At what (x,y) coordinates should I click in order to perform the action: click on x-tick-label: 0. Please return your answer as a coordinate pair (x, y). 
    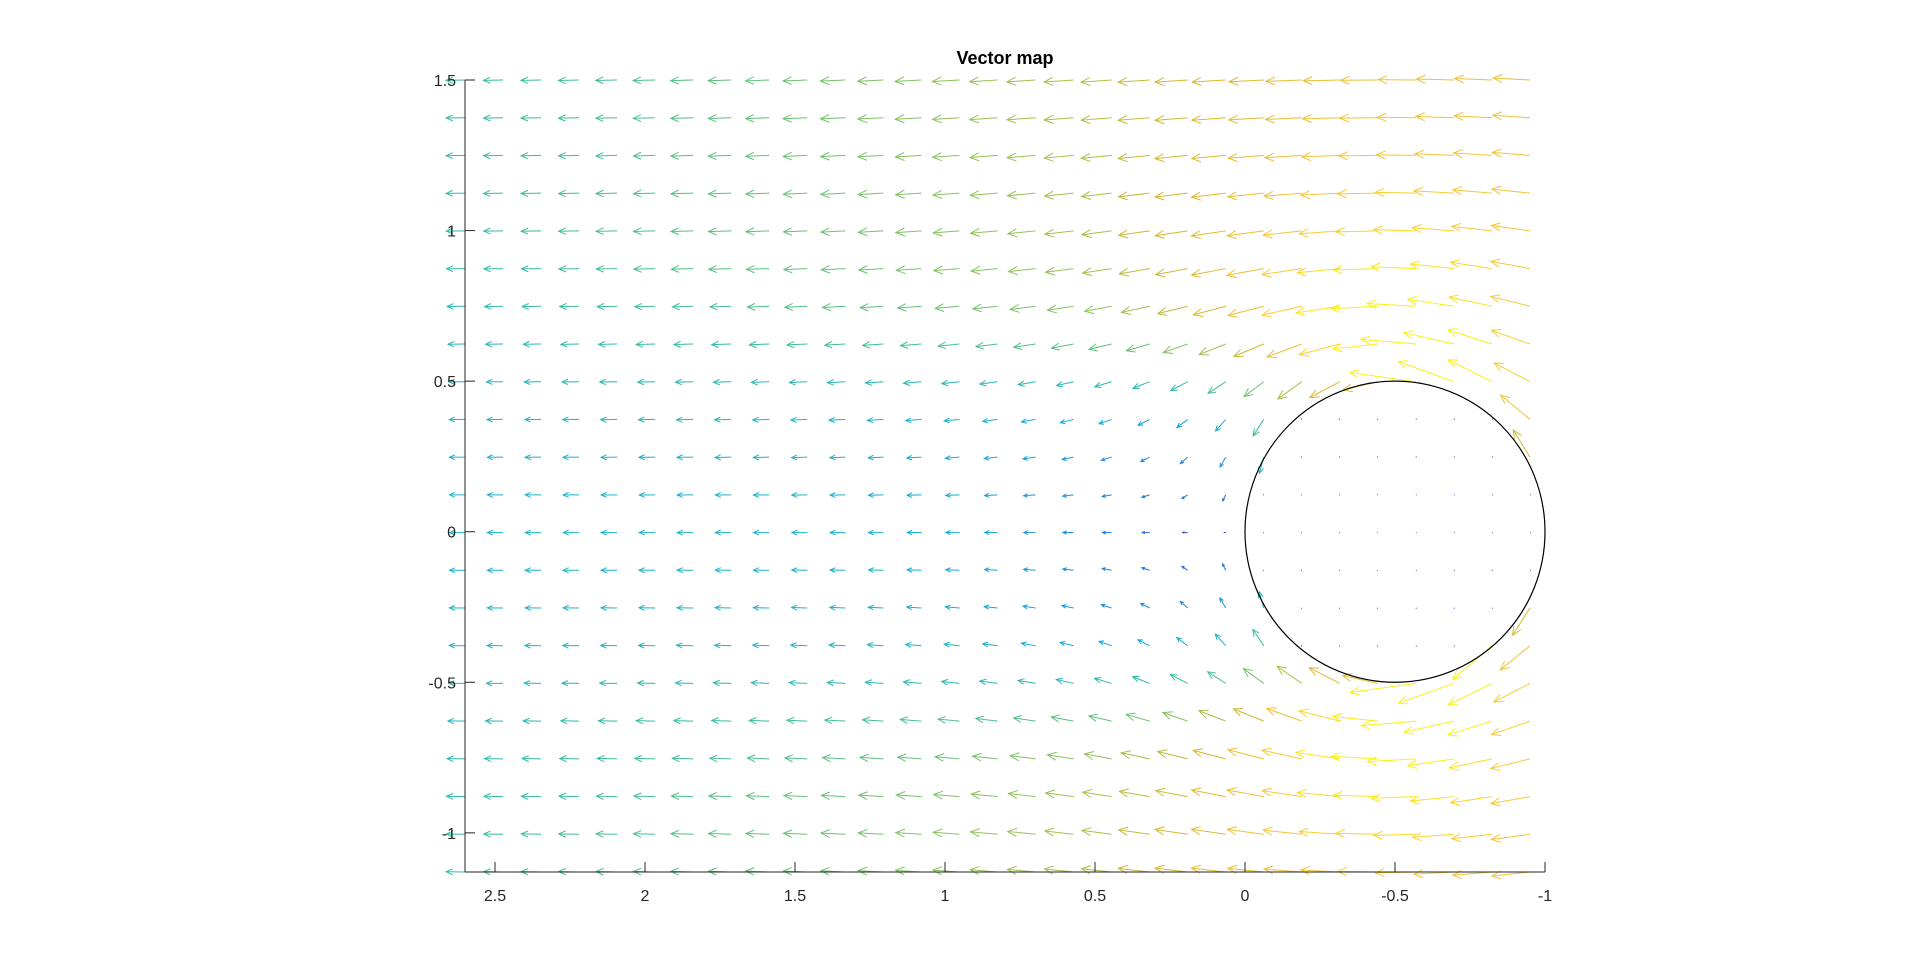
    Looking at the image, I should click on (1245, 896).